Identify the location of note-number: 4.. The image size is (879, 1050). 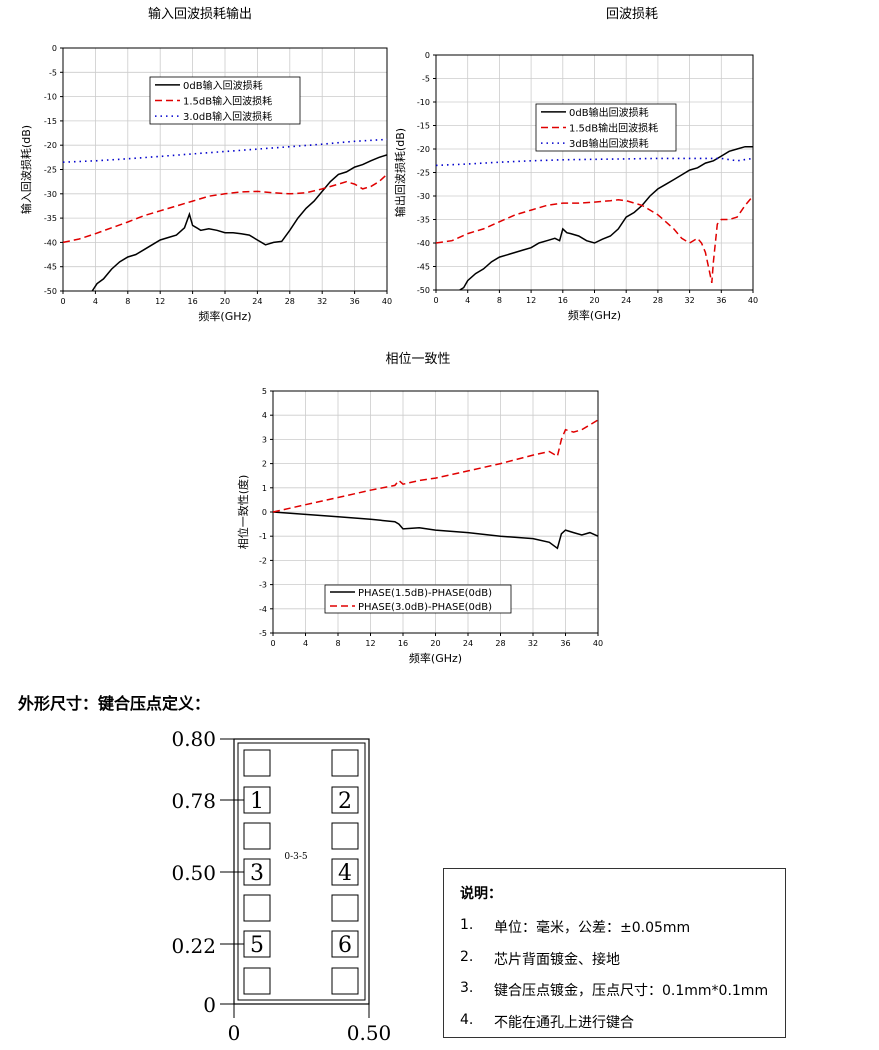
(467, 1019).